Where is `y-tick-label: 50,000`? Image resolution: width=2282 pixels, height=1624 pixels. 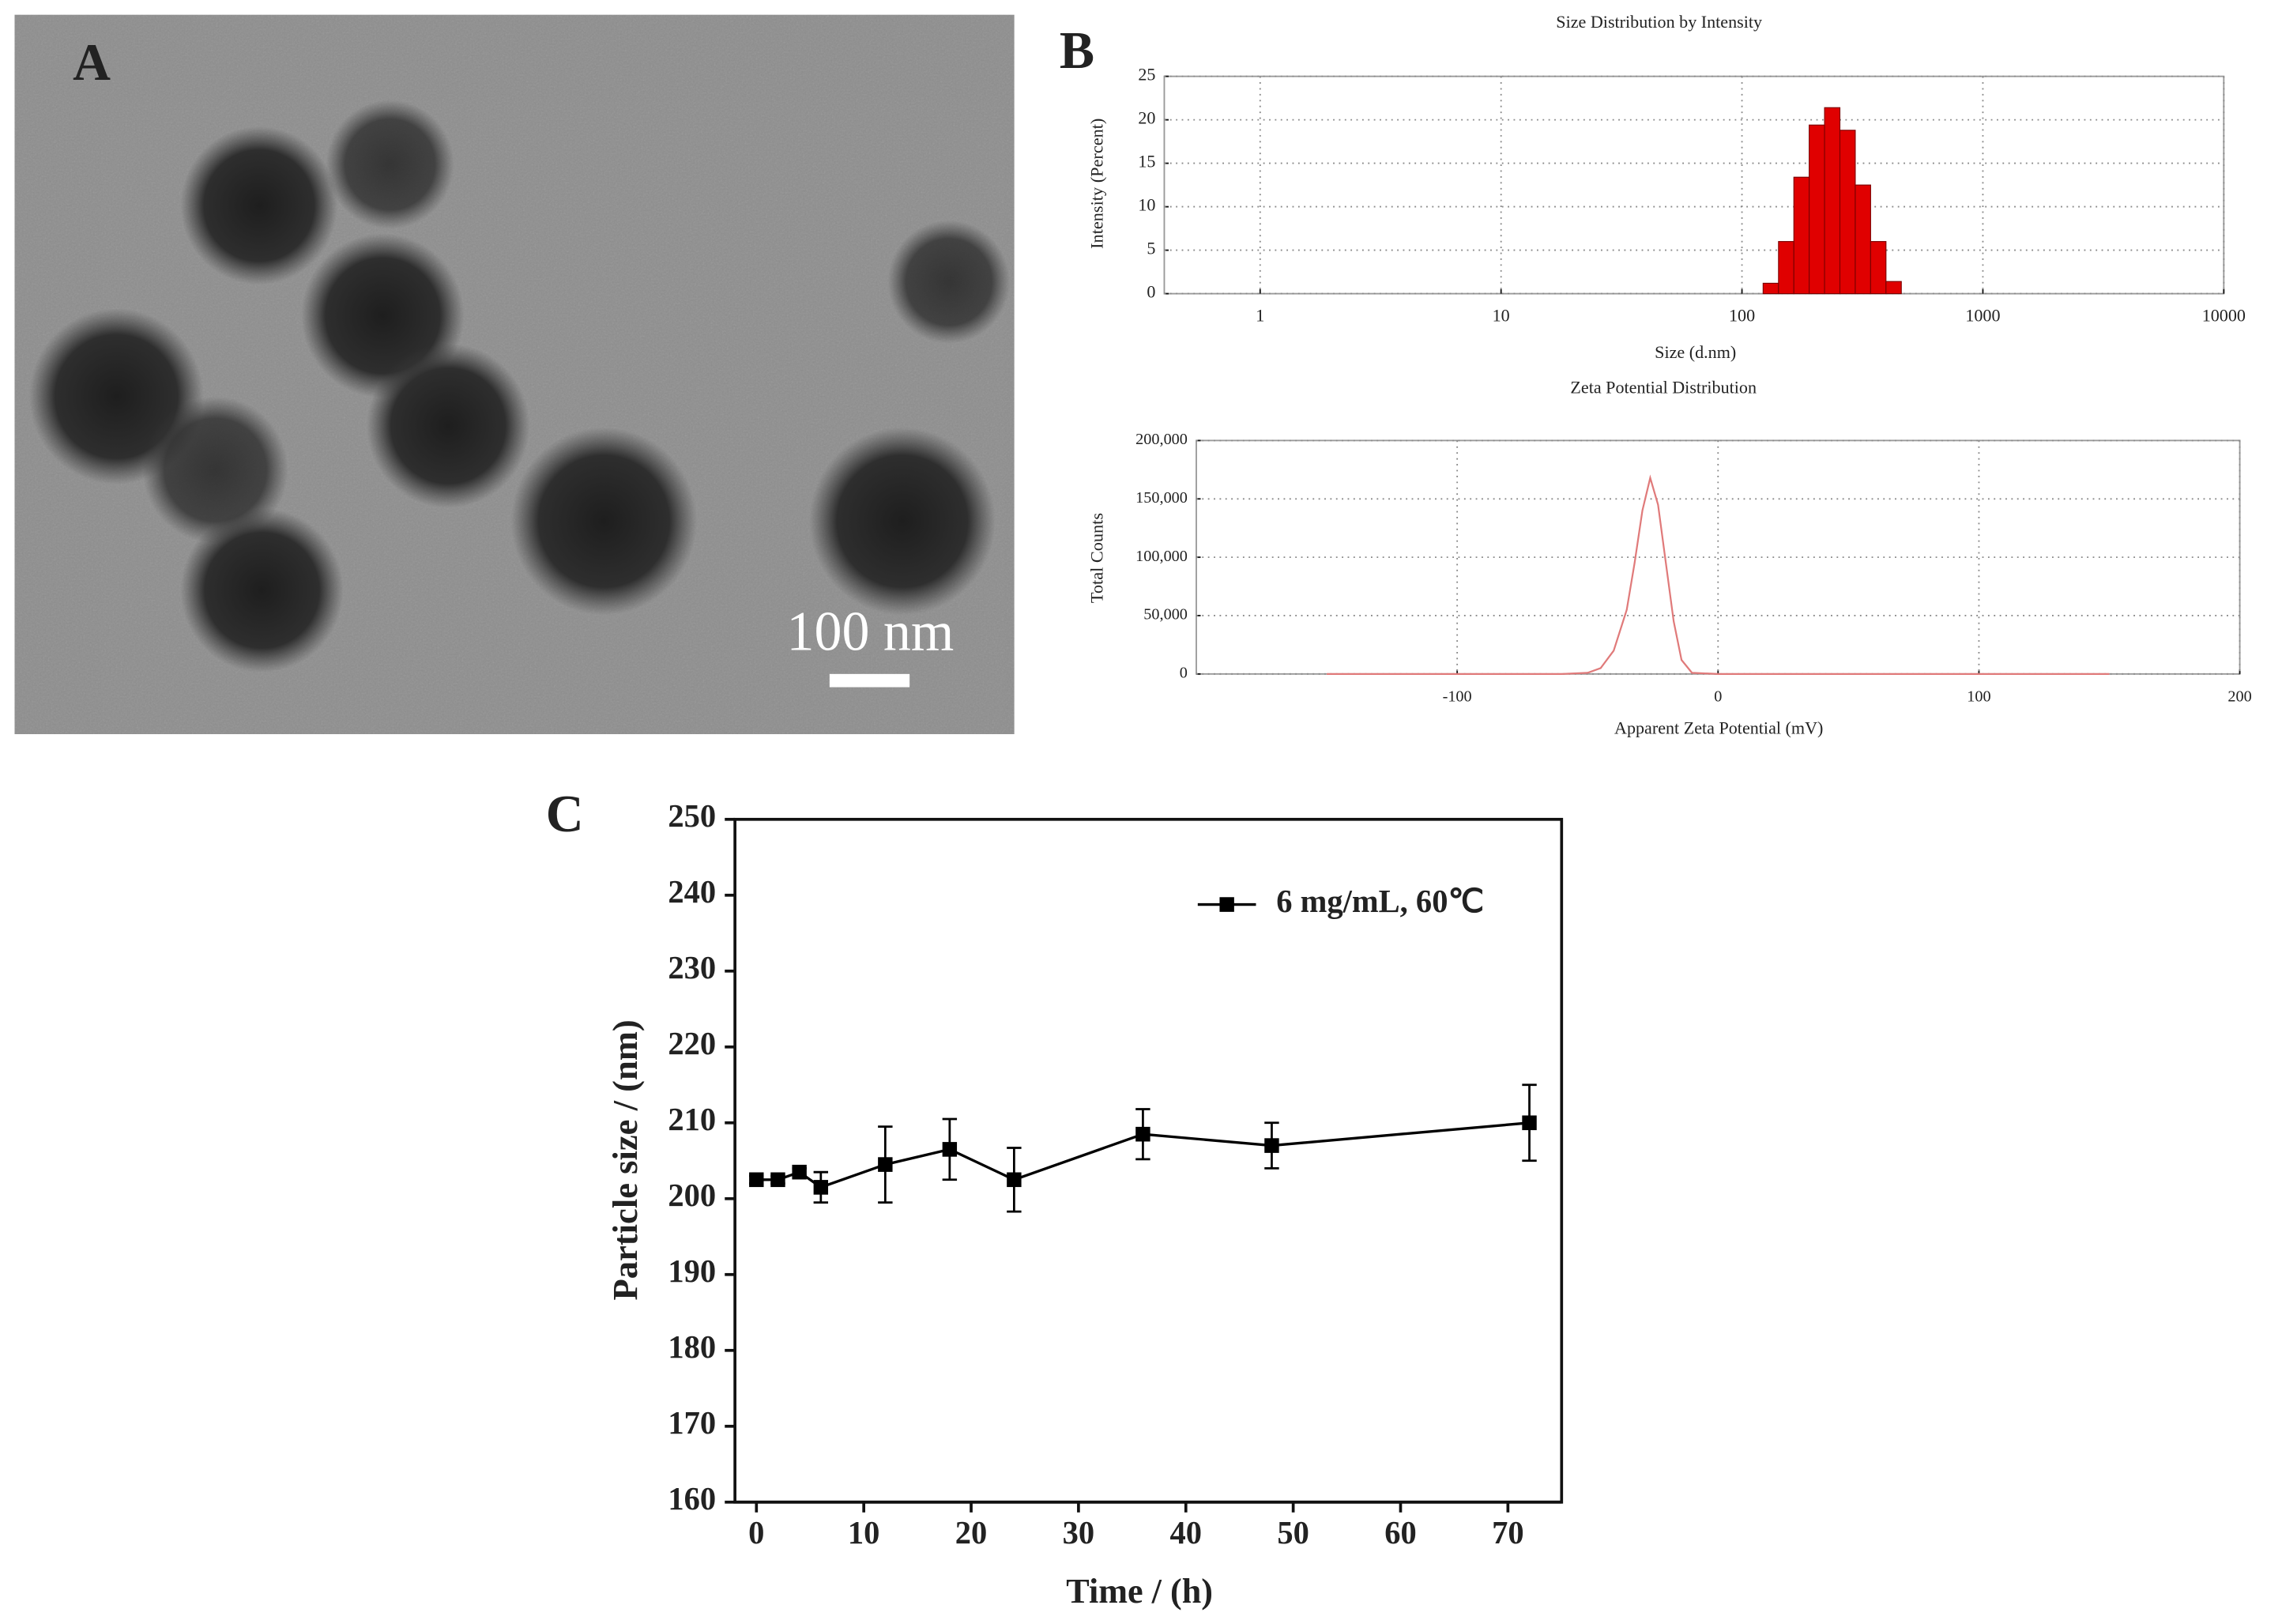 y-tick-label: 50,000 is located at coordinates (1165, 615).